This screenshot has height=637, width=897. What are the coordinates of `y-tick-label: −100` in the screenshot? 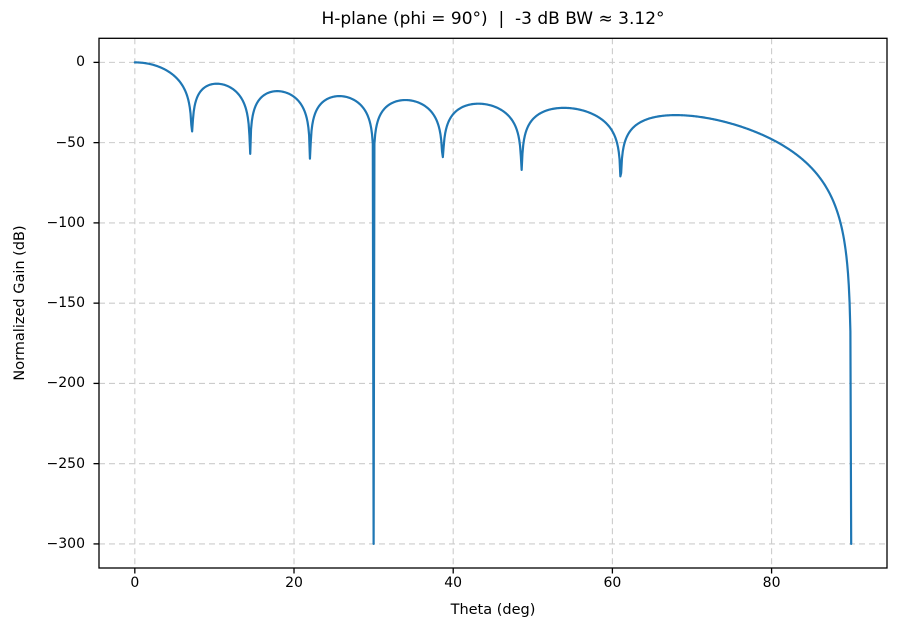 It's located at (65, 222).